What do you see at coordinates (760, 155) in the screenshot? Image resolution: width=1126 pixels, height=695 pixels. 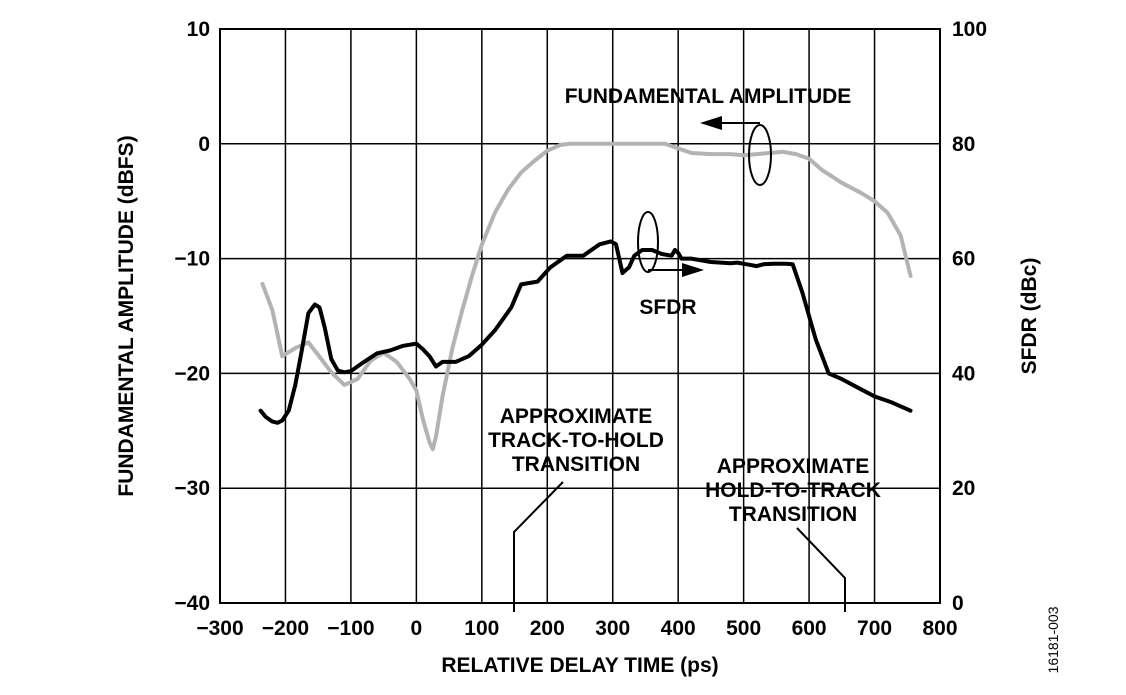 I see `fundamental-ellipse` at bounding box center [760, 155].